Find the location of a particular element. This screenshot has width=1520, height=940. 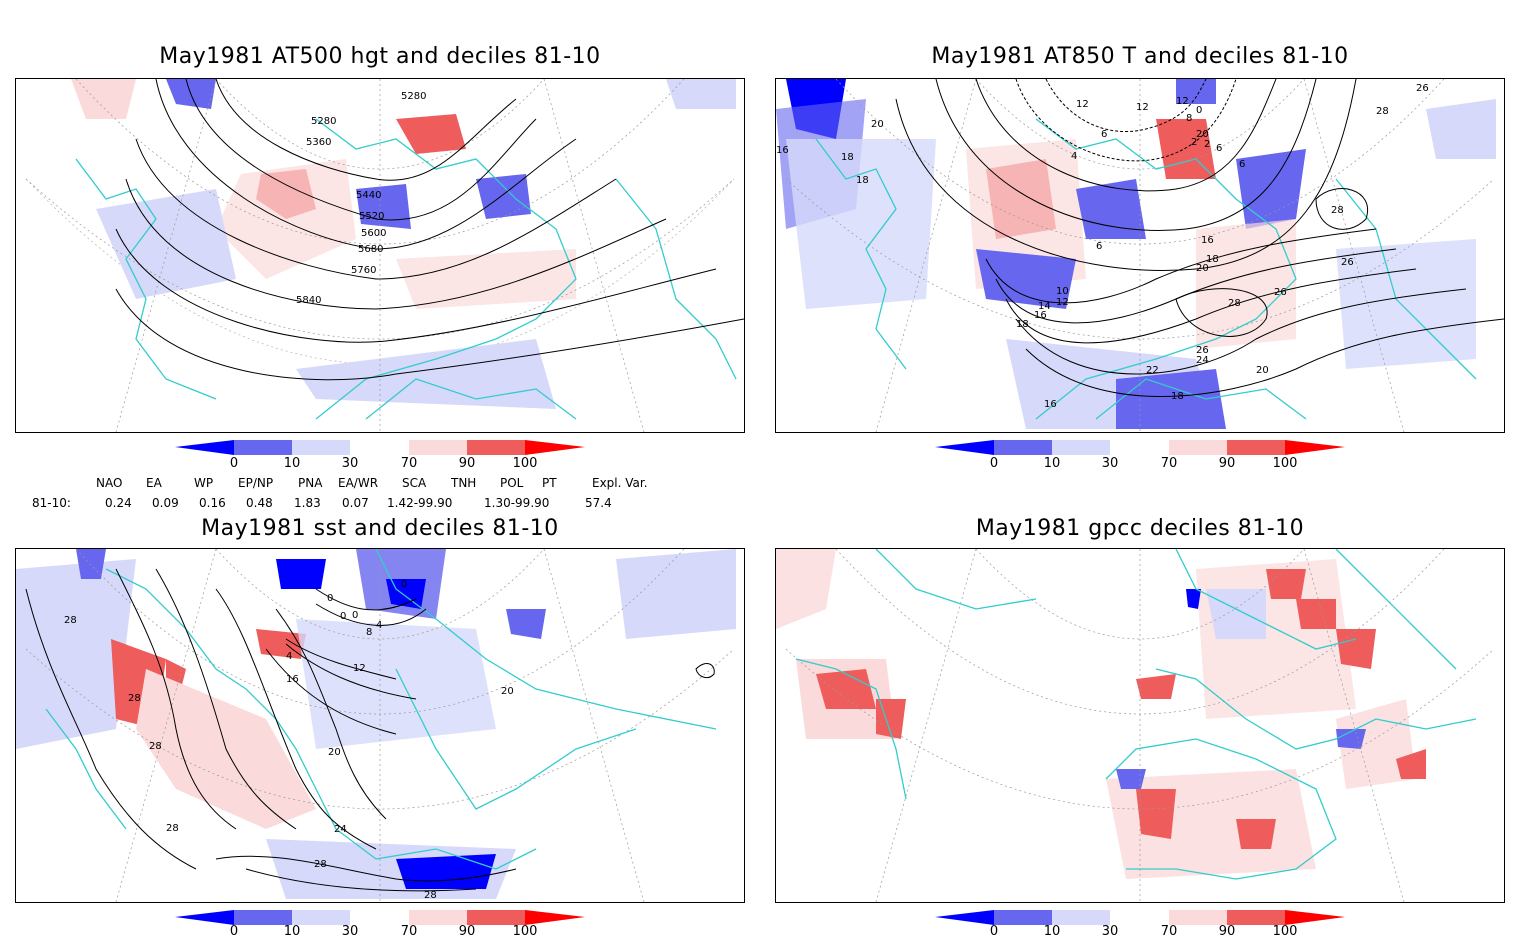

index-header: Expl. Var. is located at coordinates (620, 483).